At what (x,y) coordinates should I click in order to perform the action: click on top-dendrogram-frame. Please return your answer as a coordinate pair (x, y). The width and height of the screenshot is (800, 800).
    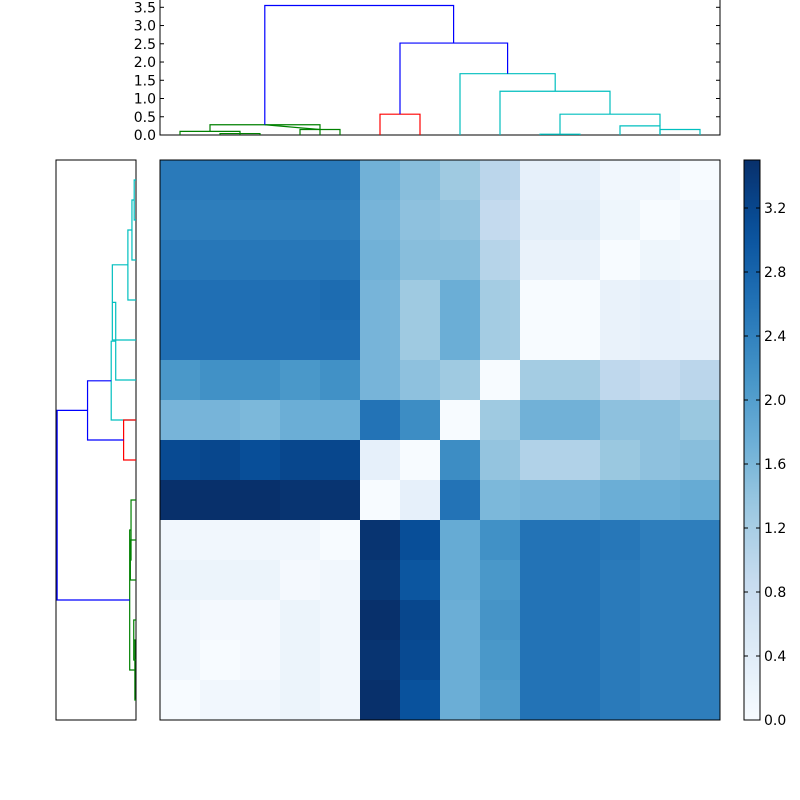
    Looking at the image, I should click on (440, 68).